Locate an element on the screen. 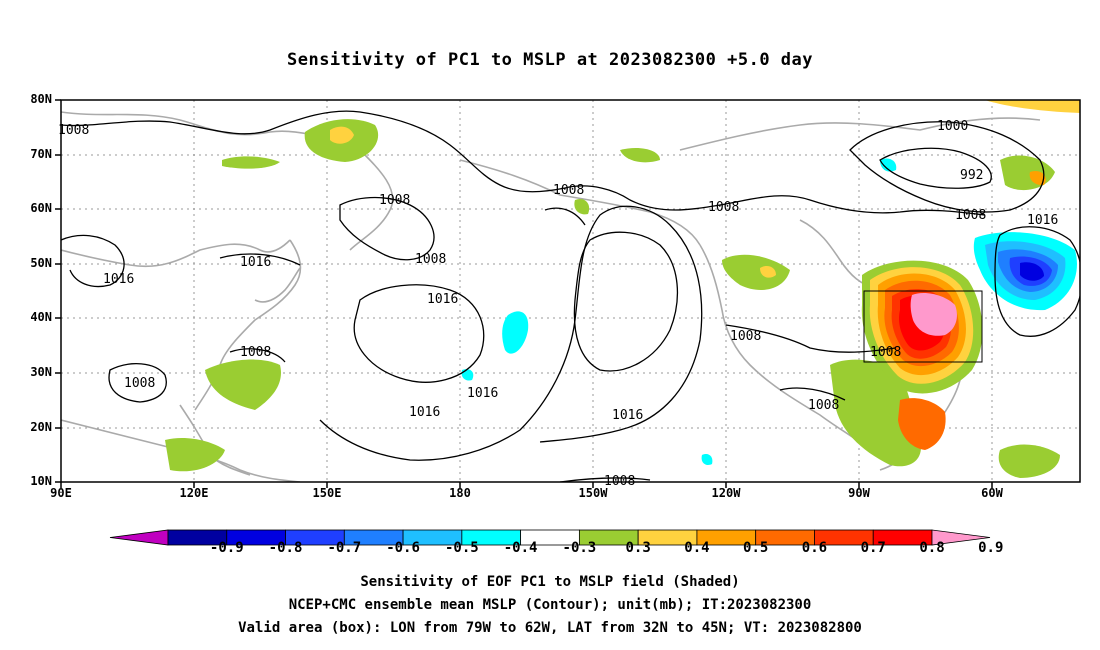 This screenshot has width=1100, height=650. colorbar-label: -0.7 is located at coordinates (344, 548).